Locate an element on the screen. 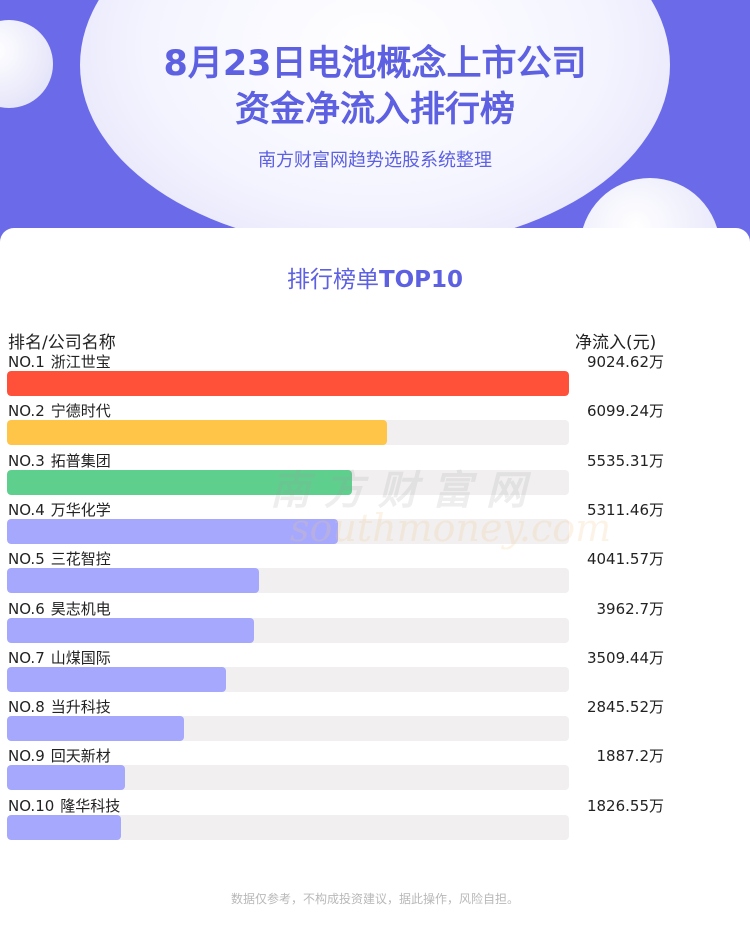 This screenshot has height=925, width=750. rank-and-company: NO.6 昊志机电 is located at coordinates (59, 608).